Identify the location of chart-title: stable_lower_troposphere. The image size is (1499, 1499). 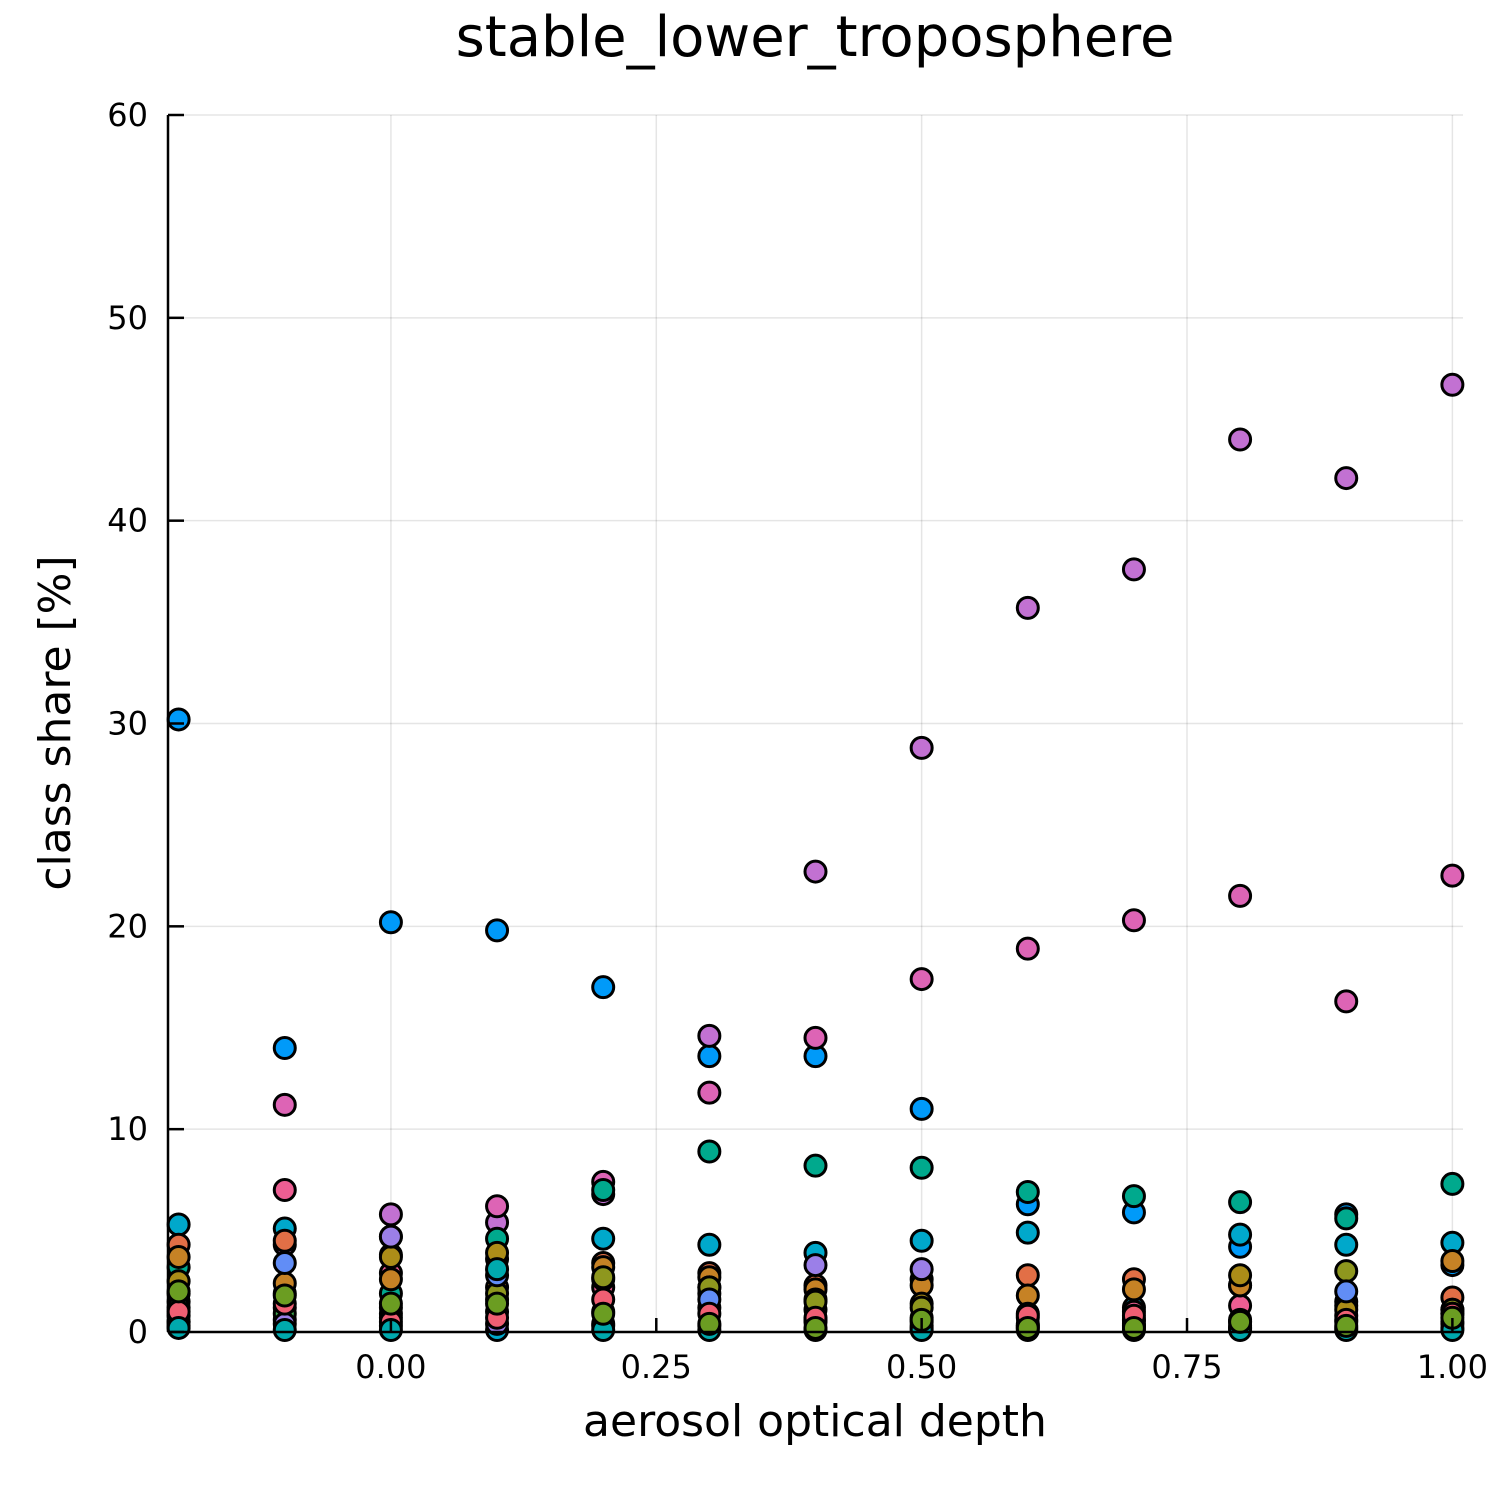
(815, 37).